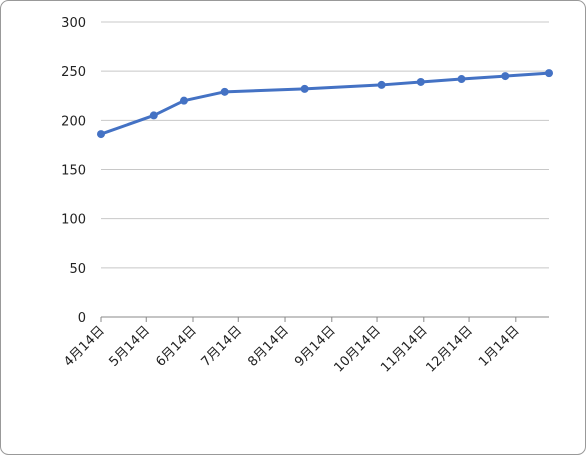 This screenshot has width=586, height=455. What do you see at coordinates (73, 121) in the screenshot?
I see `y-tick-label: 200` at bounding box center [73, 121].